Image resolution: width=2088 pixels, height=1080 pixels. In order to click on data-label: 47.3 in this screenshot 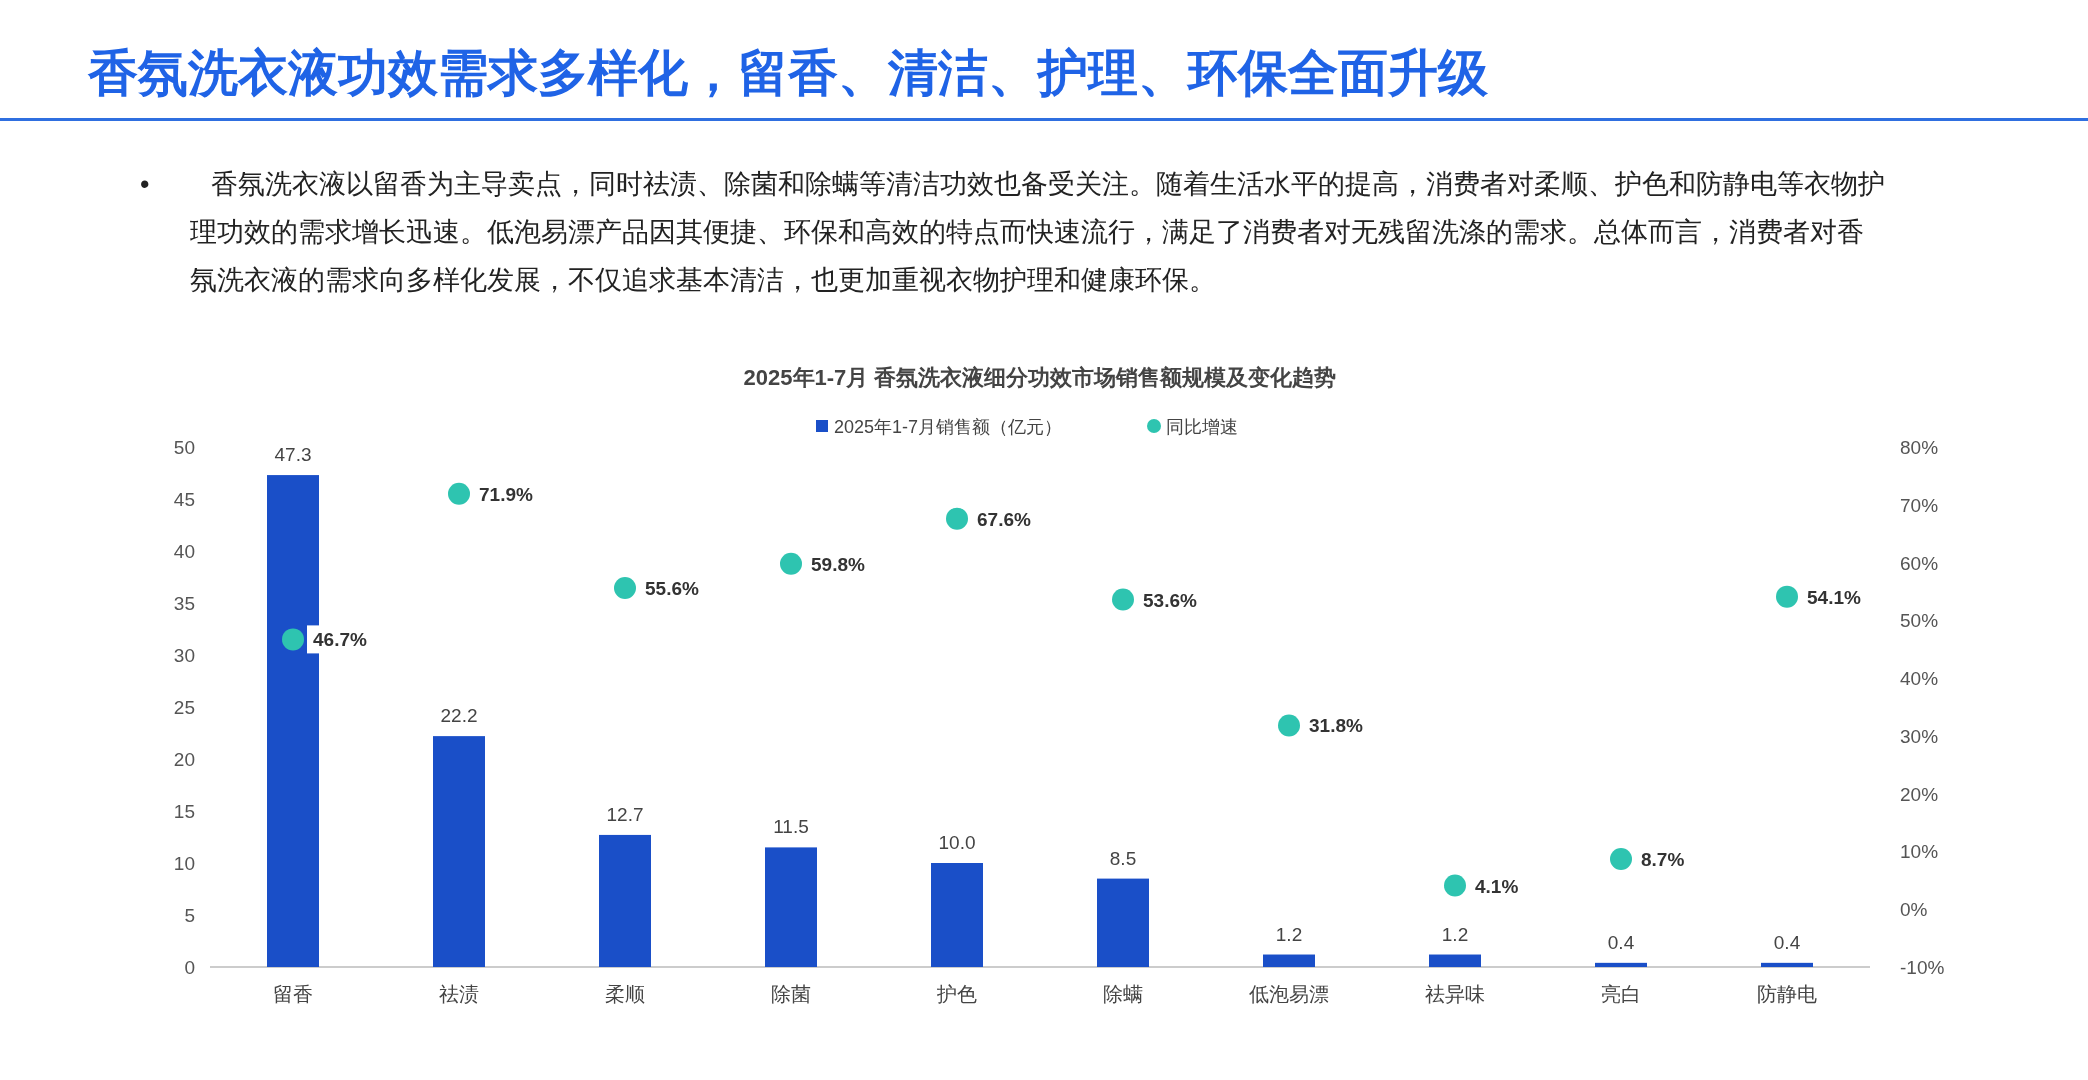, I will do `click(293, 455)`.